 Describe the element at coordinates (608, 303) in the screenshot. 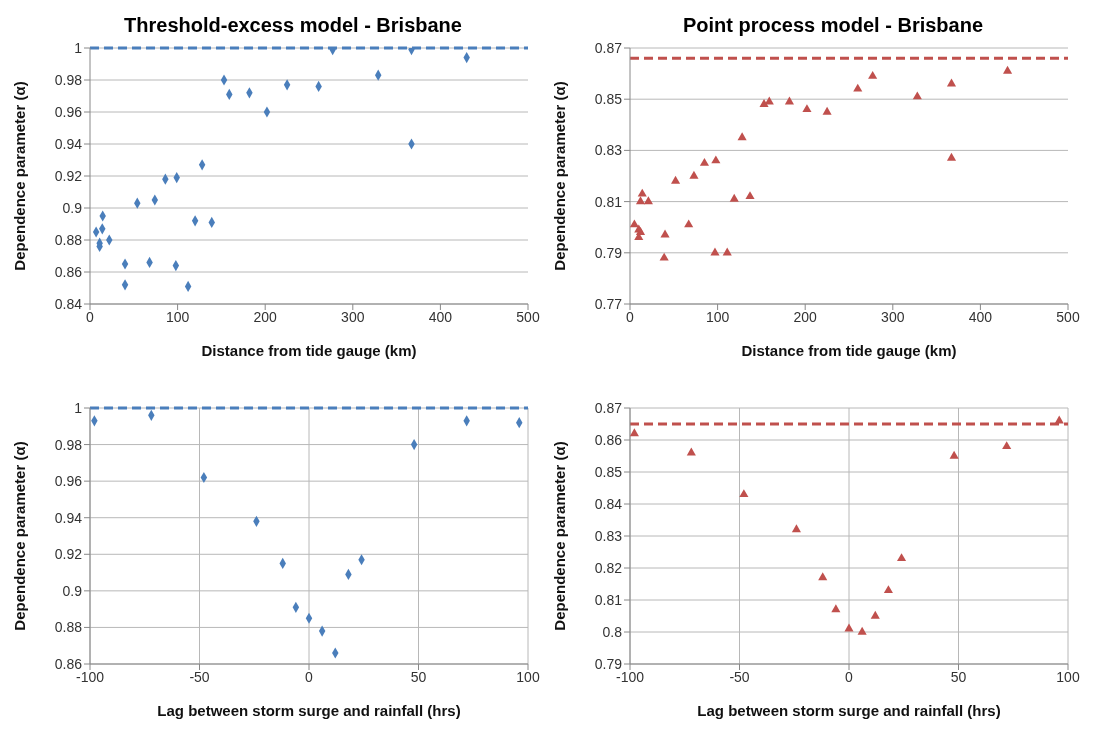

I see `y-tick-label: 0.77` at that location.